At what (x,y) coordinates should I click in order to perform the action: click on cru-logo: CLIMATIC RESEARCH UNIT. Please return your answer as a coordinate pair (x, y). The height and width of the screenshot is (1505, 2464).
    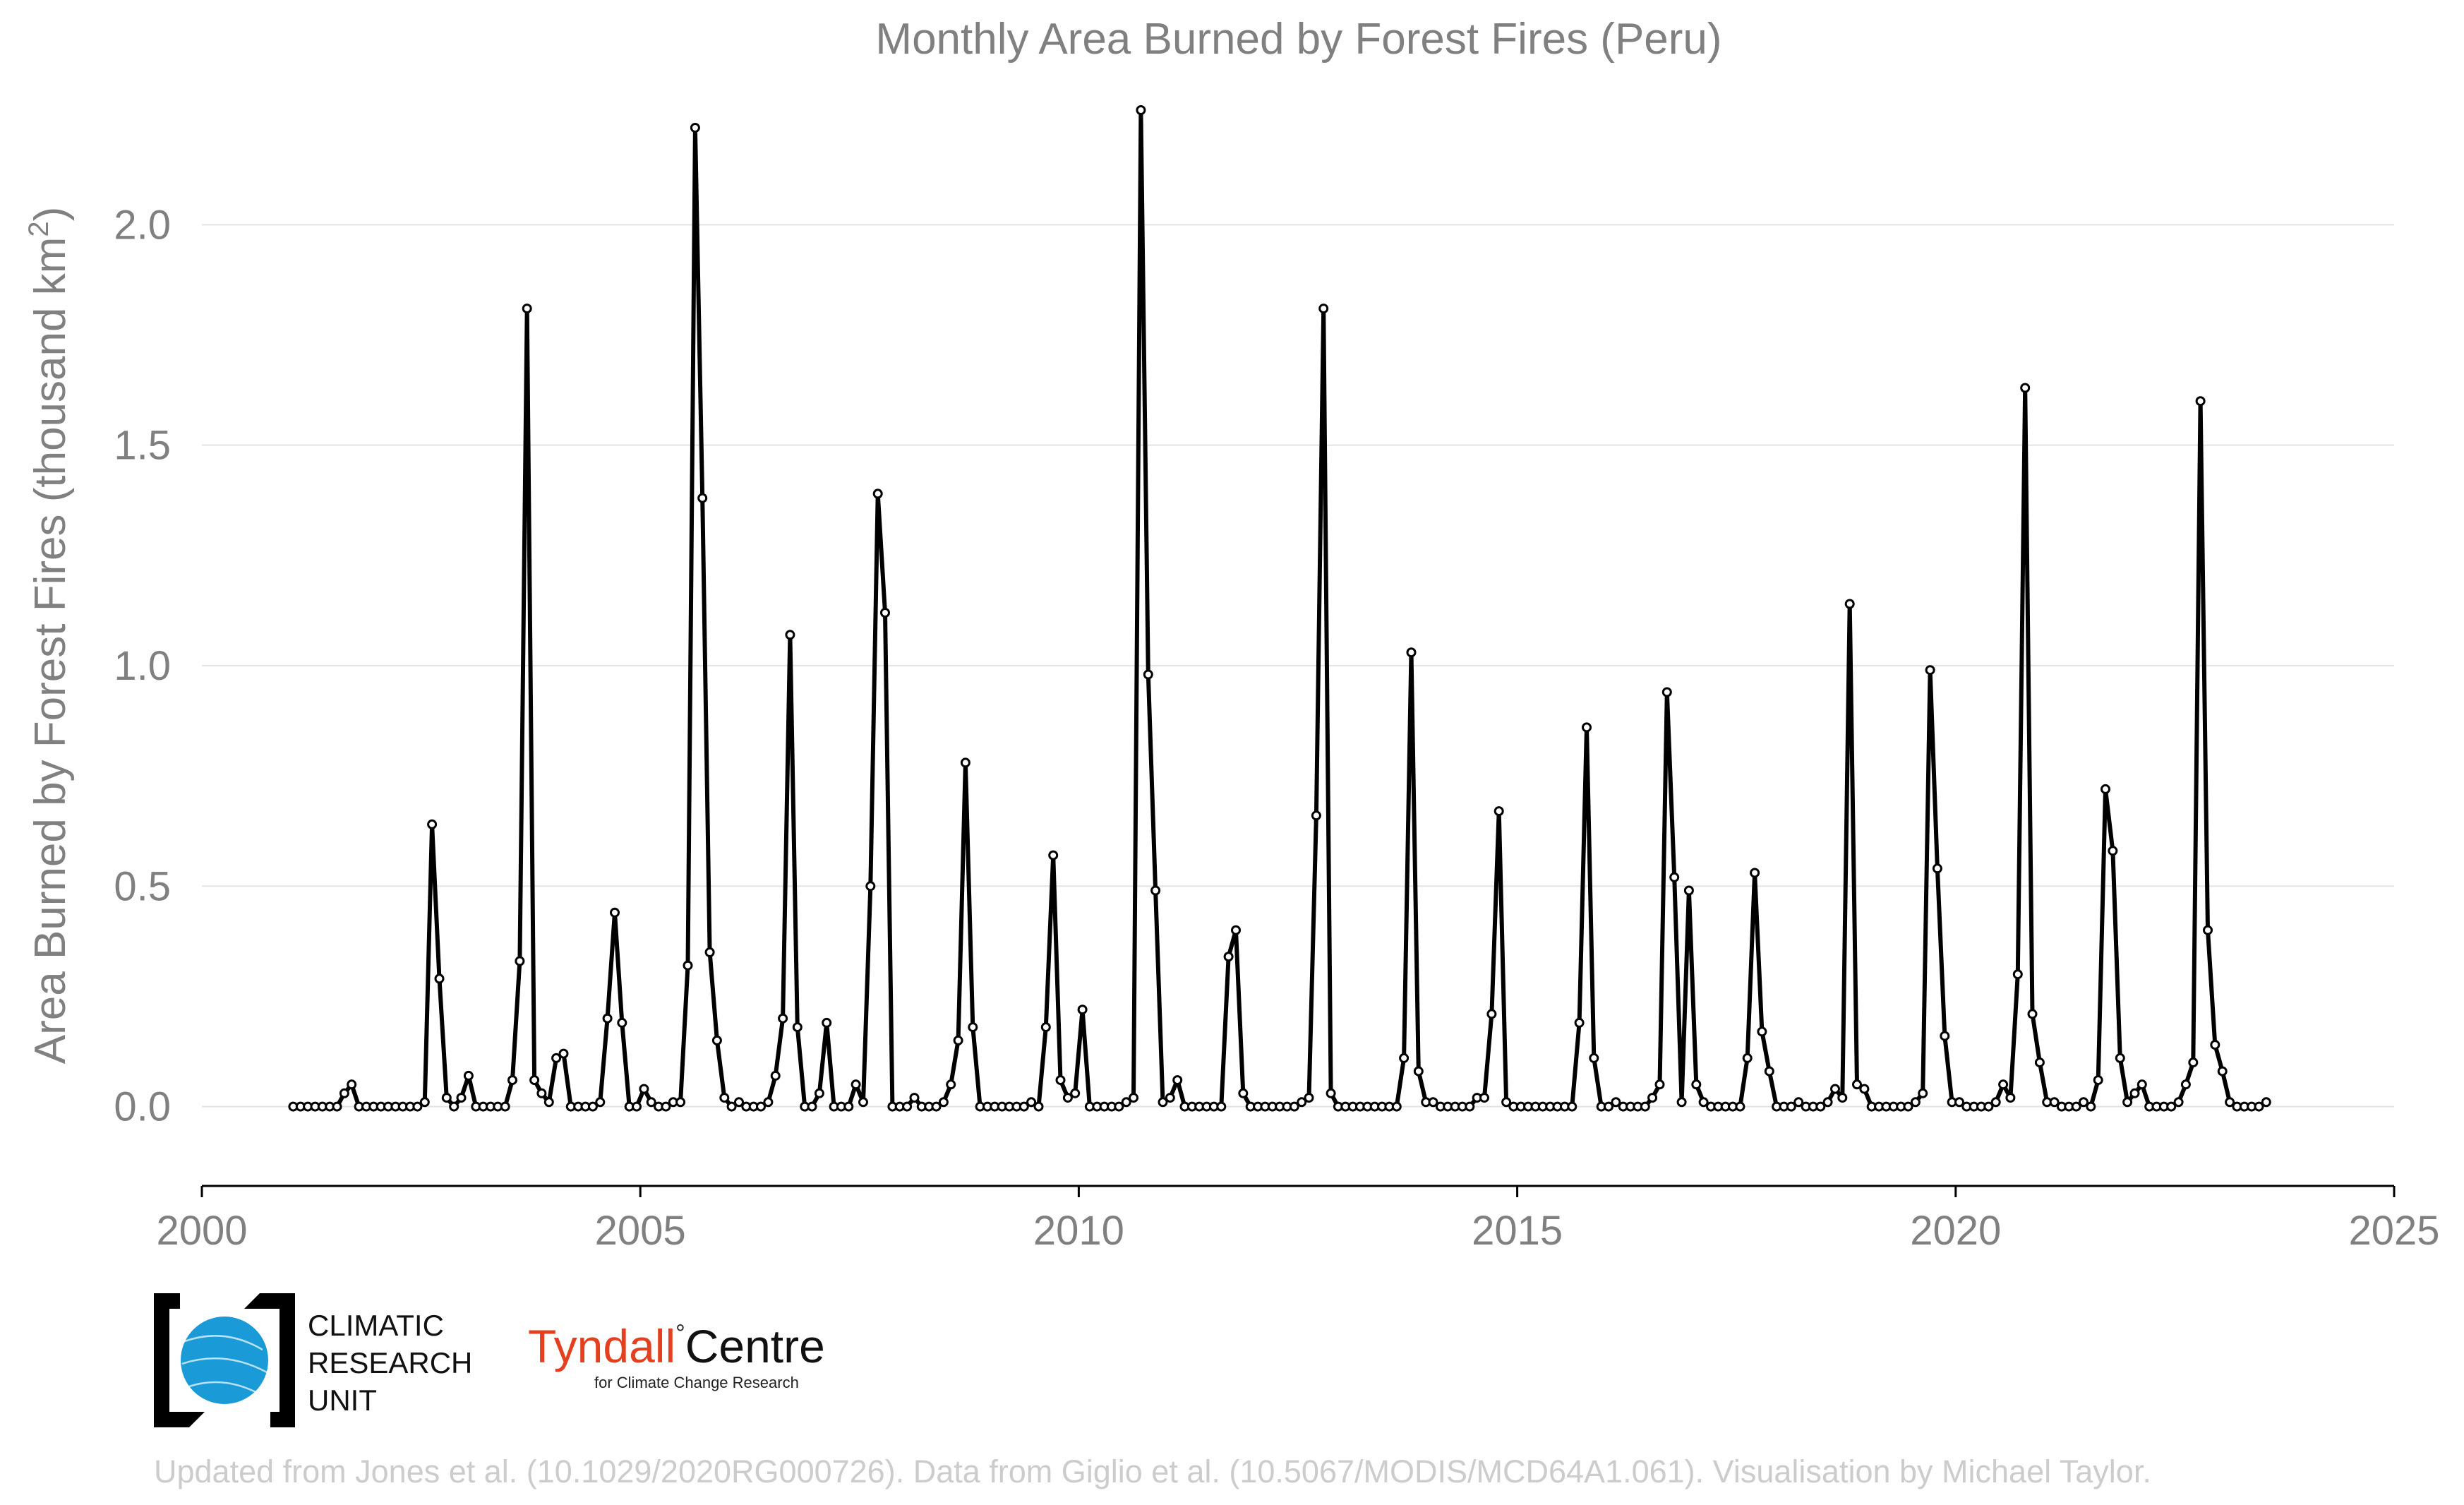
    Looking at the image, I should click on (313, 1360).